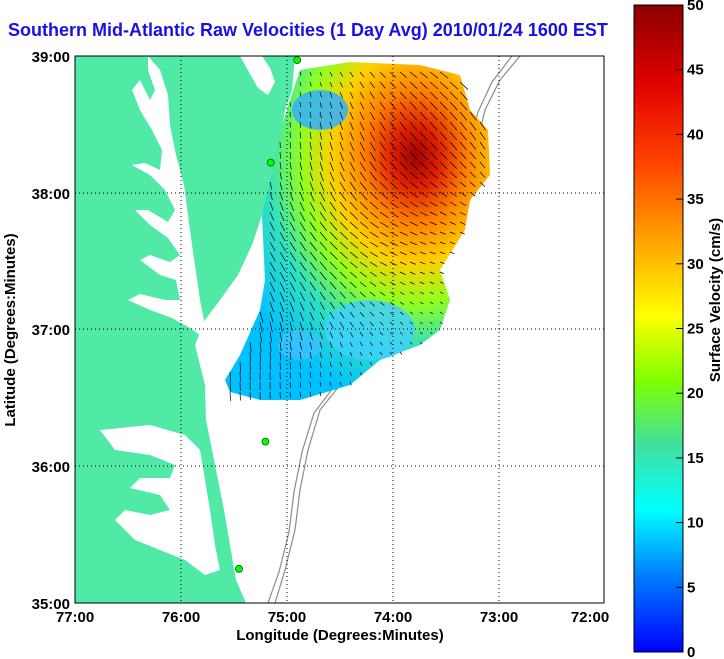  What do you see at coordinates (499, 617) in the screenshot?
I see `x-tick-label: 73:00` at bounding box center [499, 617].